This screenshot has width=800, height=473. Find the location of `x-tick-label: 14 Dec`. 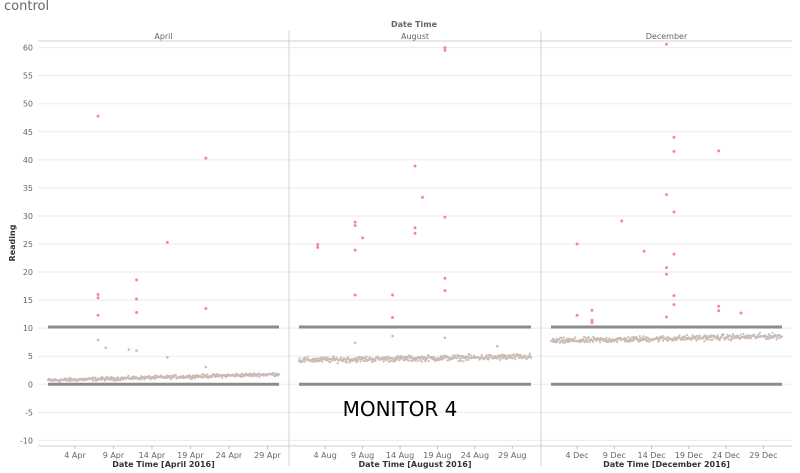

x-tick-label: 14 Dec is located at coordinates (651, 455).